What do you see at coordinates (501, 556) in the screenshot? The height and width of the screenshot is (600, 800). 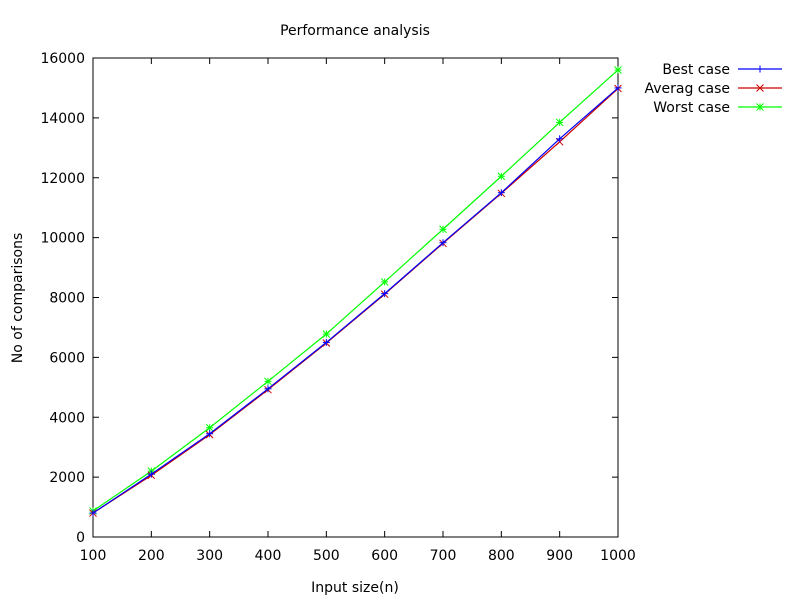 I see `x-tick-label: 800` at bounding box center [501, 556].